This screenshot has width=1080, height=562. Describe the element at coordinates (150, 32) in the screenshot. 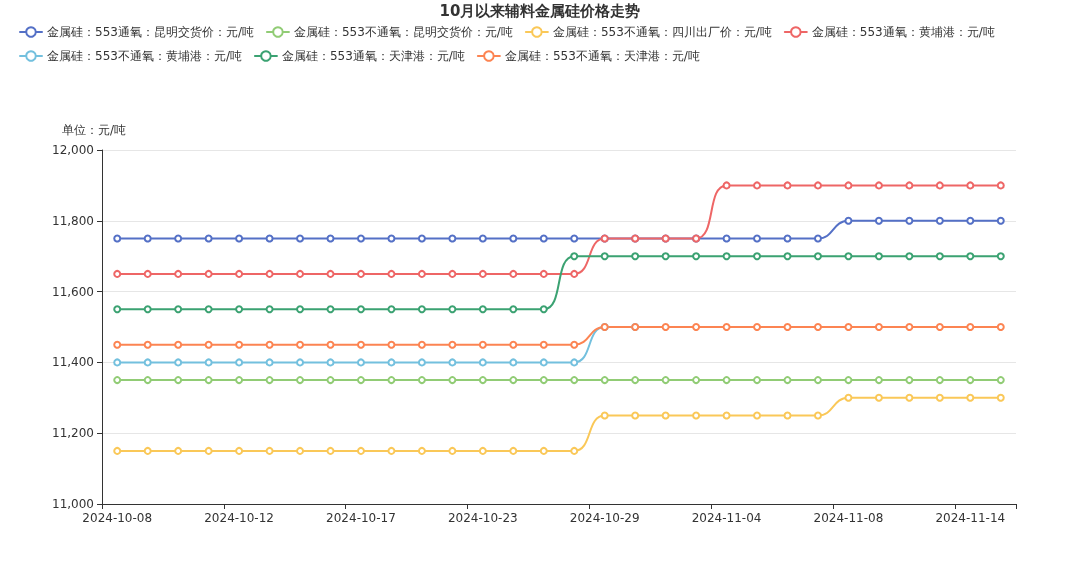

I see `legend-label: 金属硅：553通氧：昆明交货价：元/吨` at that location.